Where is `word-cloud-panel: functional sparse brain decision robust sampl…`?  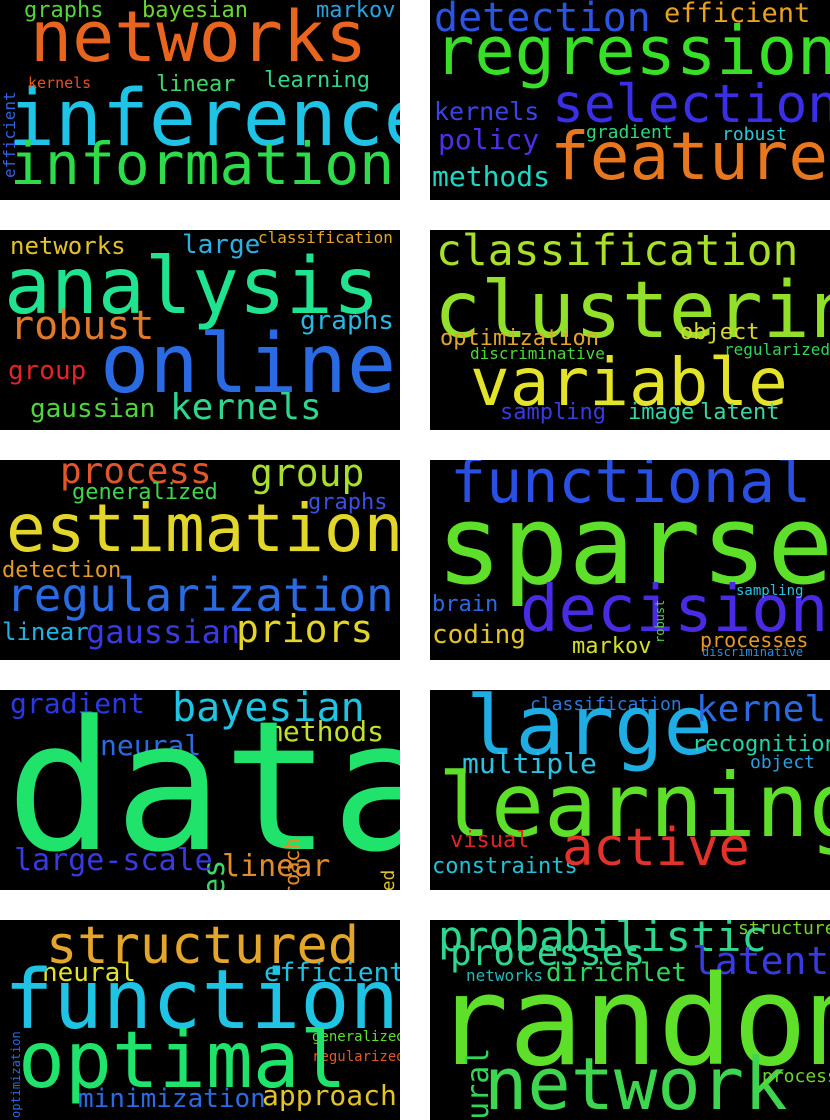
word-cloud-panel: functional sparse brain decision robust sampl… is located at coordinates (630, 560).